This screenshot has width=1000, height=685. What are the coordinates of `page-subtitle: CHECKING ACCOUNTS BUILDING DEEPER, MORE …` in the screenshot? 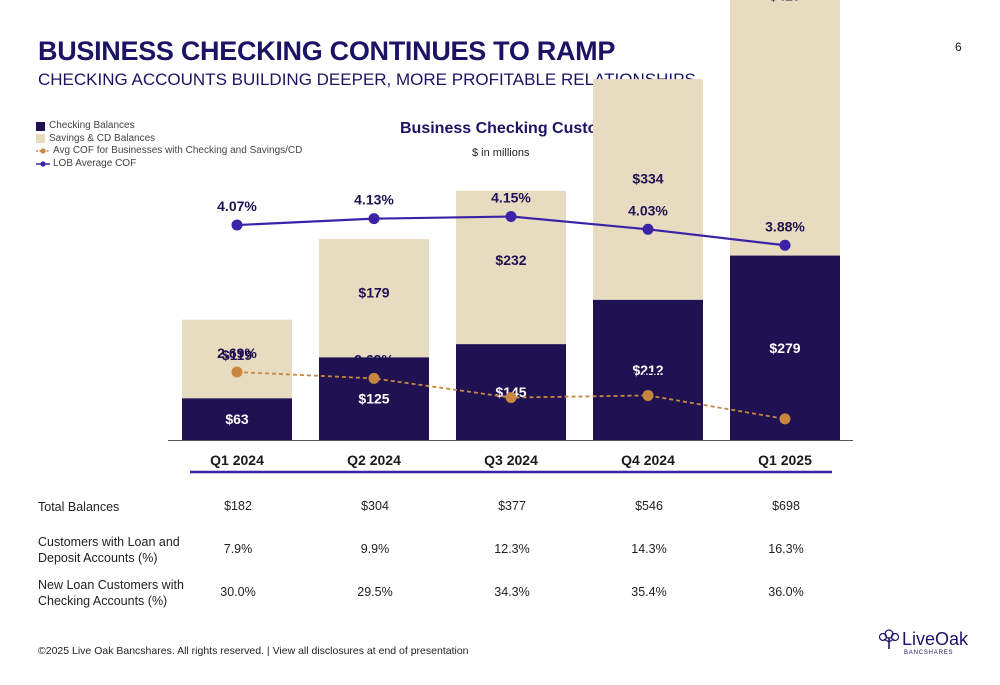 It's located at (367, 79).